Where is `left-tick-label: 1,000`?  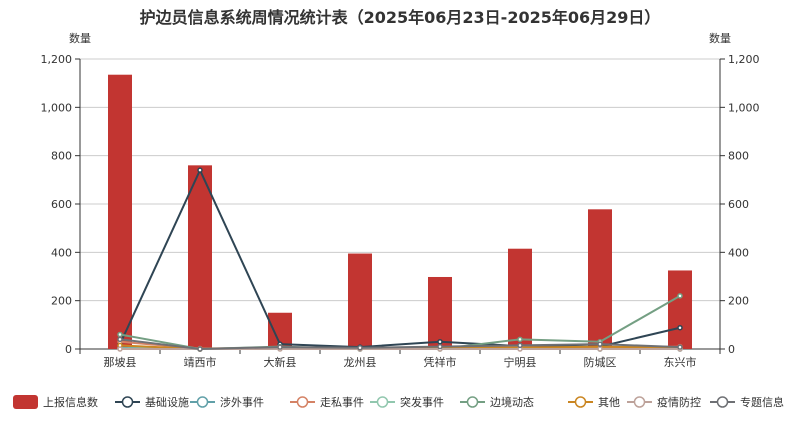
left-tick-label: 1,000 is located at coordinates (57, 107).